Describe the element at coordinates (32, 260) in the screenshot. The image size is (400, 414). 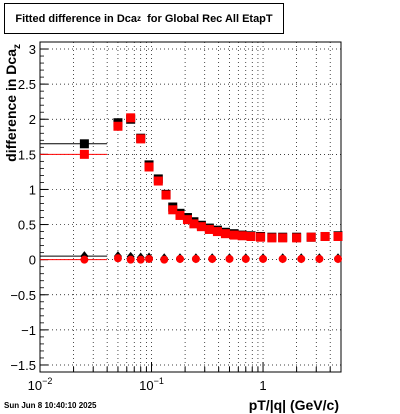
I see `y-tick-label: 0` at that location.